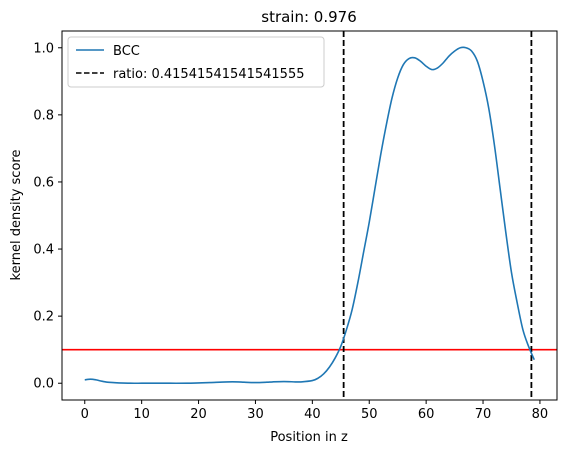  What do you see at coordinates (43, 384) in the screenshot?
I see `y-tick-label: 0.0` at bounding box center [43, 384].